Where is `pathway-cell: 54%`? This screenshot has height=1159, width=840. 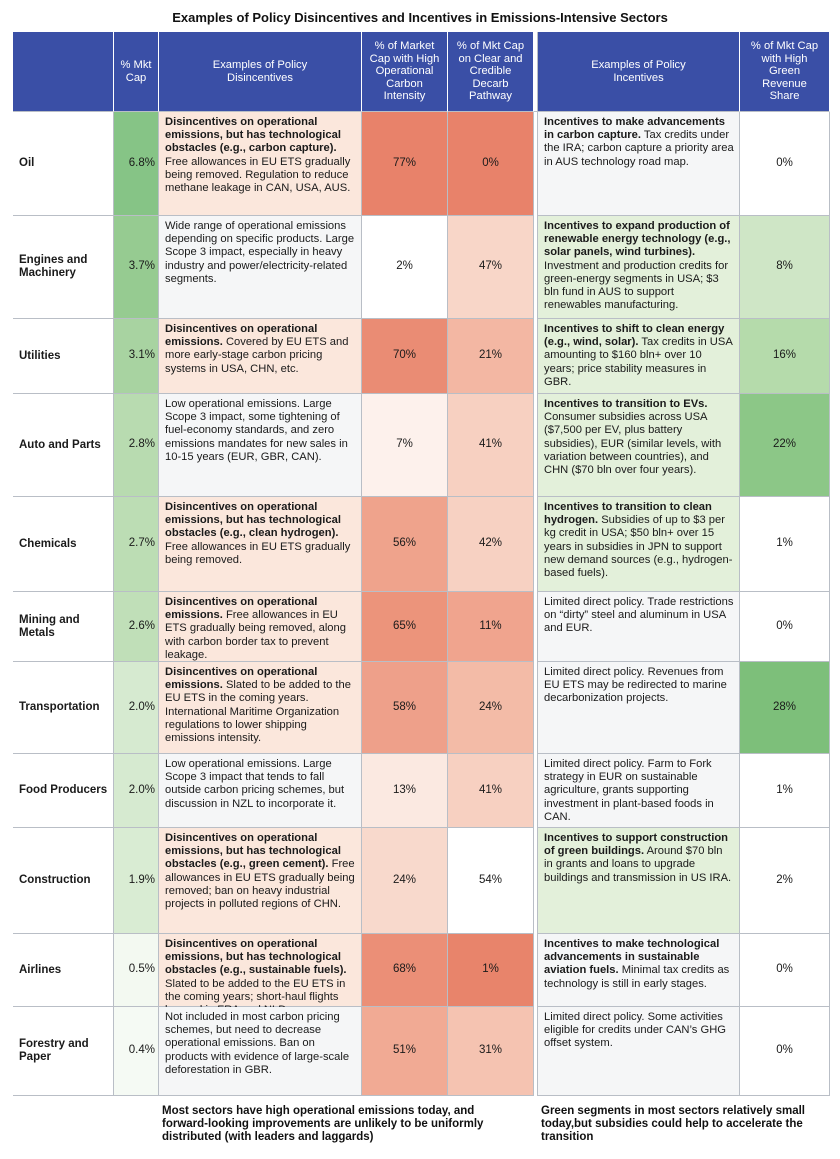
pathway-cell: 54% is located at coordinates (491, 881).